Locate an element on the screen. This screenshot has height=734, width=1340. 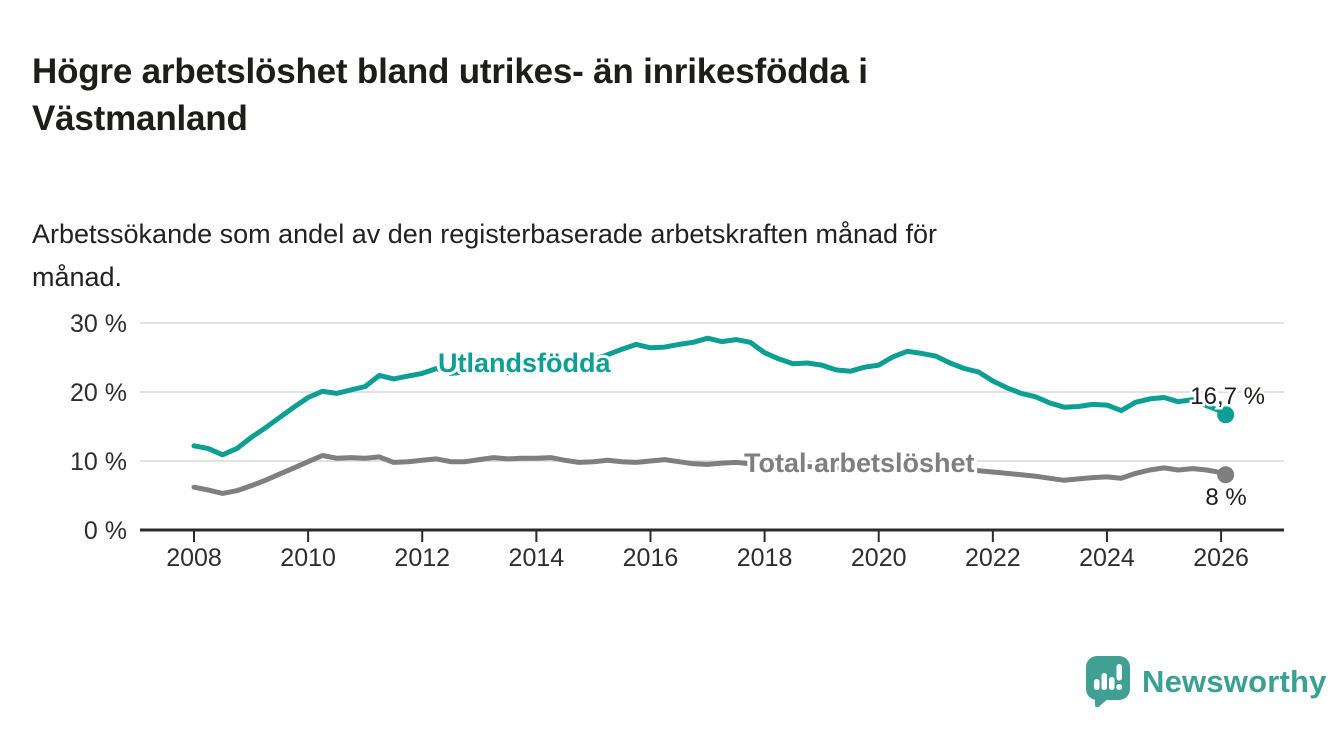
x-tick-label: 2008 is located at coordinates (194, 558).